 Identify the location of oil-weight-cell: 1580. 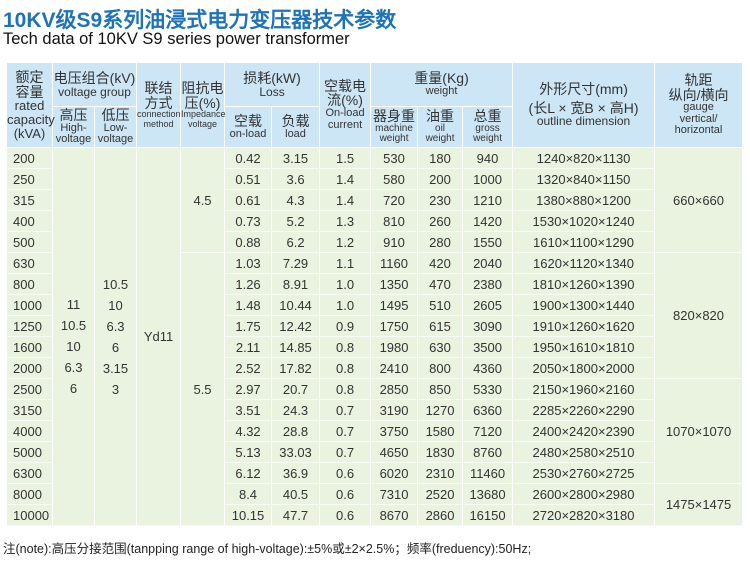
(440, 431).